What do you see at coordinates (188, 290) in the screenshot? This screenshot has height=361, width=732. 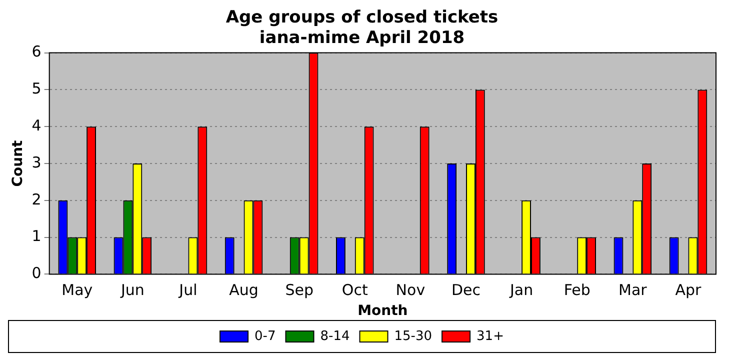 I see `x-tick-label: Jul` at bounding box center [188, 290].